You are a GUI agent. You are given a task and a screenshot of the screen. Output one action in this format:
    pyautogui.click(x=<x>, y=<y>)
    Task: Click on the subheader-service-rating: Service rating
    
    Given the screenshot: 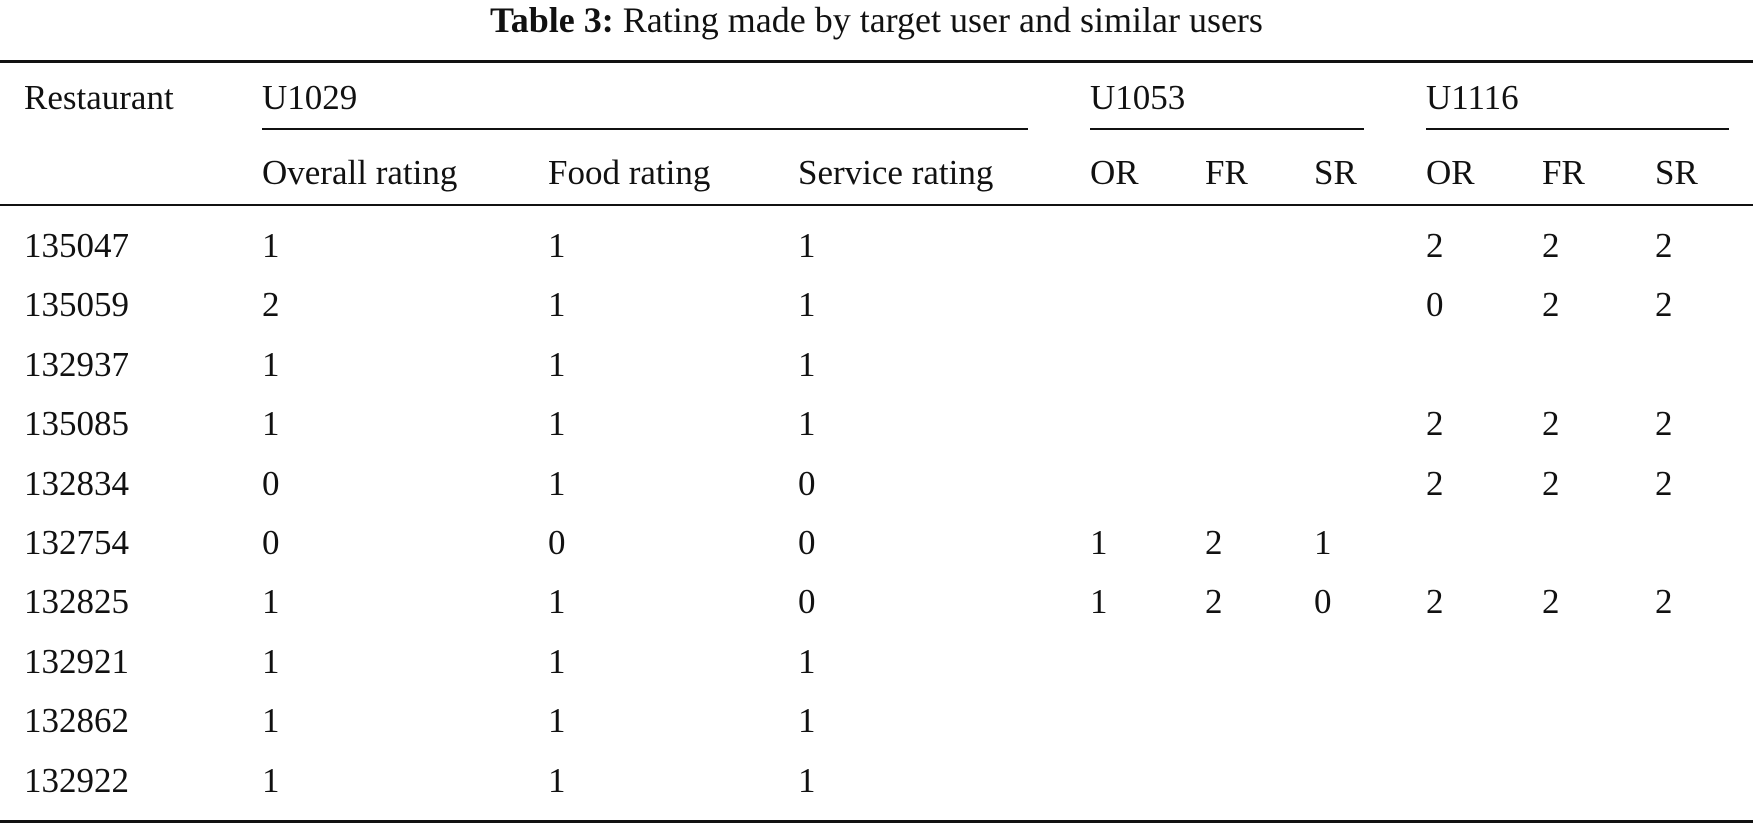 What is the action you would take?
    pyautogui.click(x=896, y=172)
    